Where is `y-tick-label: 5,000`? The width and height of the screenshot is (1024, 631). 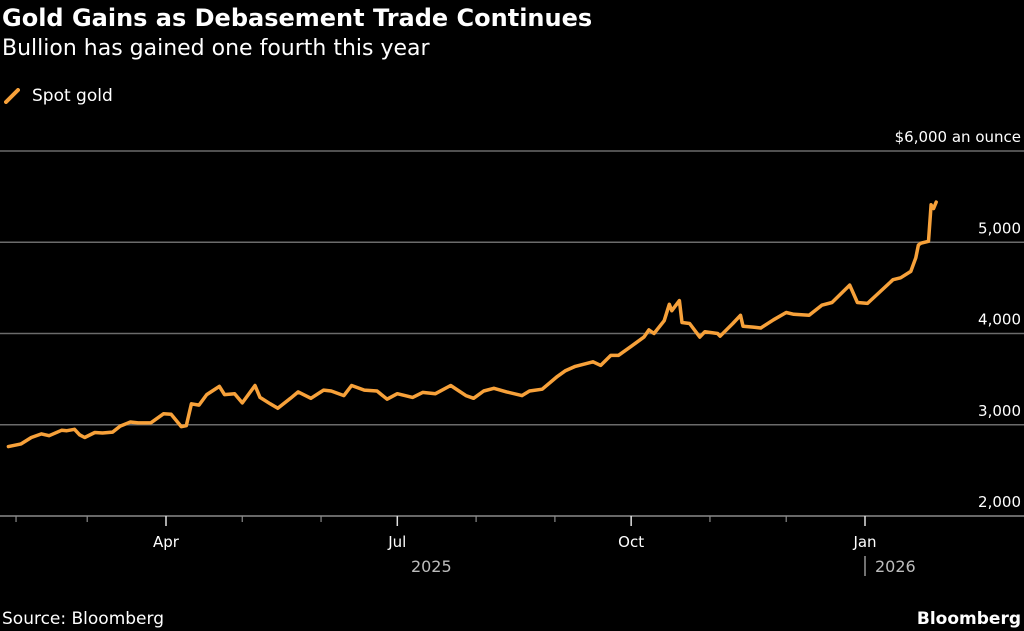 y-tick-label: 5,000 is located at coordinates (999, 228).